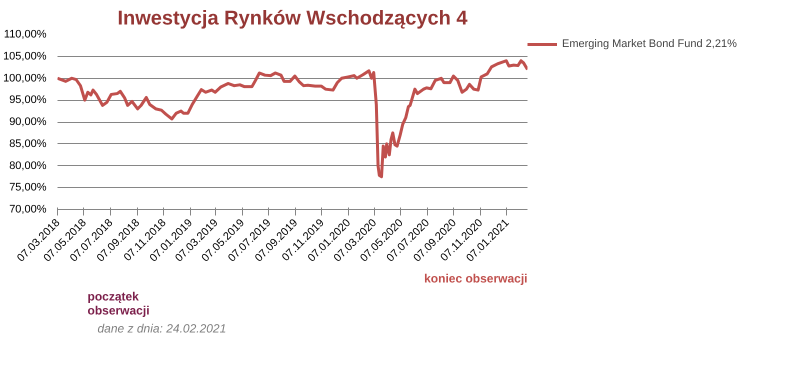  What do you see at coordinates (25, 56) in the screenshot?
I see `y-tick-label: 105,00%` at bounding box center [25, 56].